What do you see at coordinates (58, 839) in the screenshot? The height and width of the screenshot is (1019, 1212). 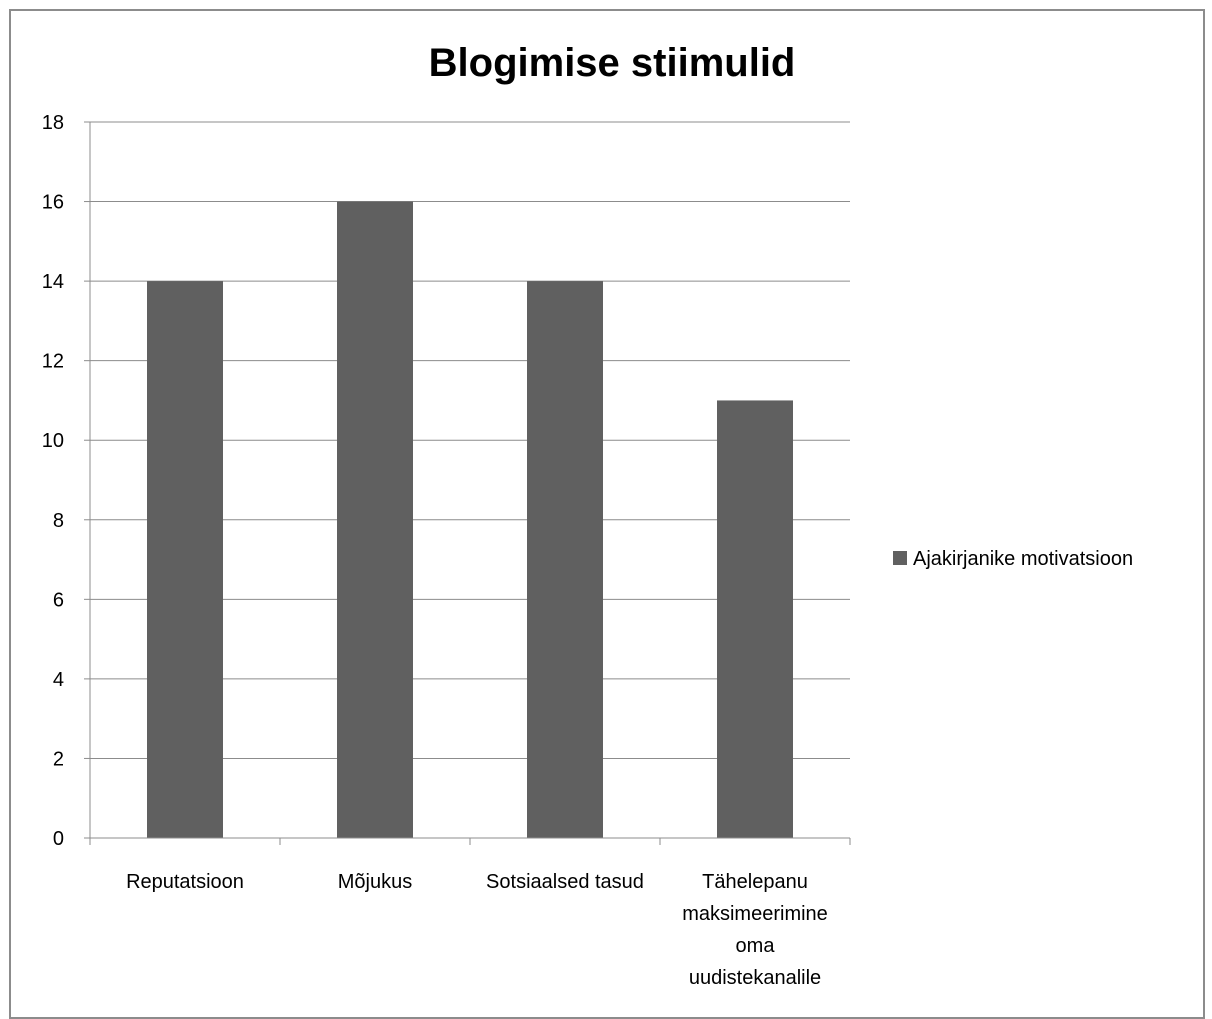 I see `y-tick-label: 0` at bounding box center [58, 839].